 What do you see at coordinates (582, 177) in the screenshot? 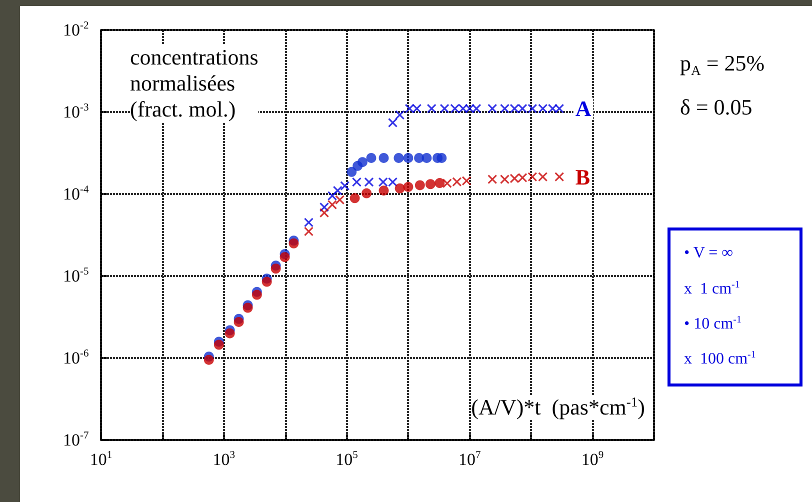
I see `series-label: B` at bounding box center [582, 177].